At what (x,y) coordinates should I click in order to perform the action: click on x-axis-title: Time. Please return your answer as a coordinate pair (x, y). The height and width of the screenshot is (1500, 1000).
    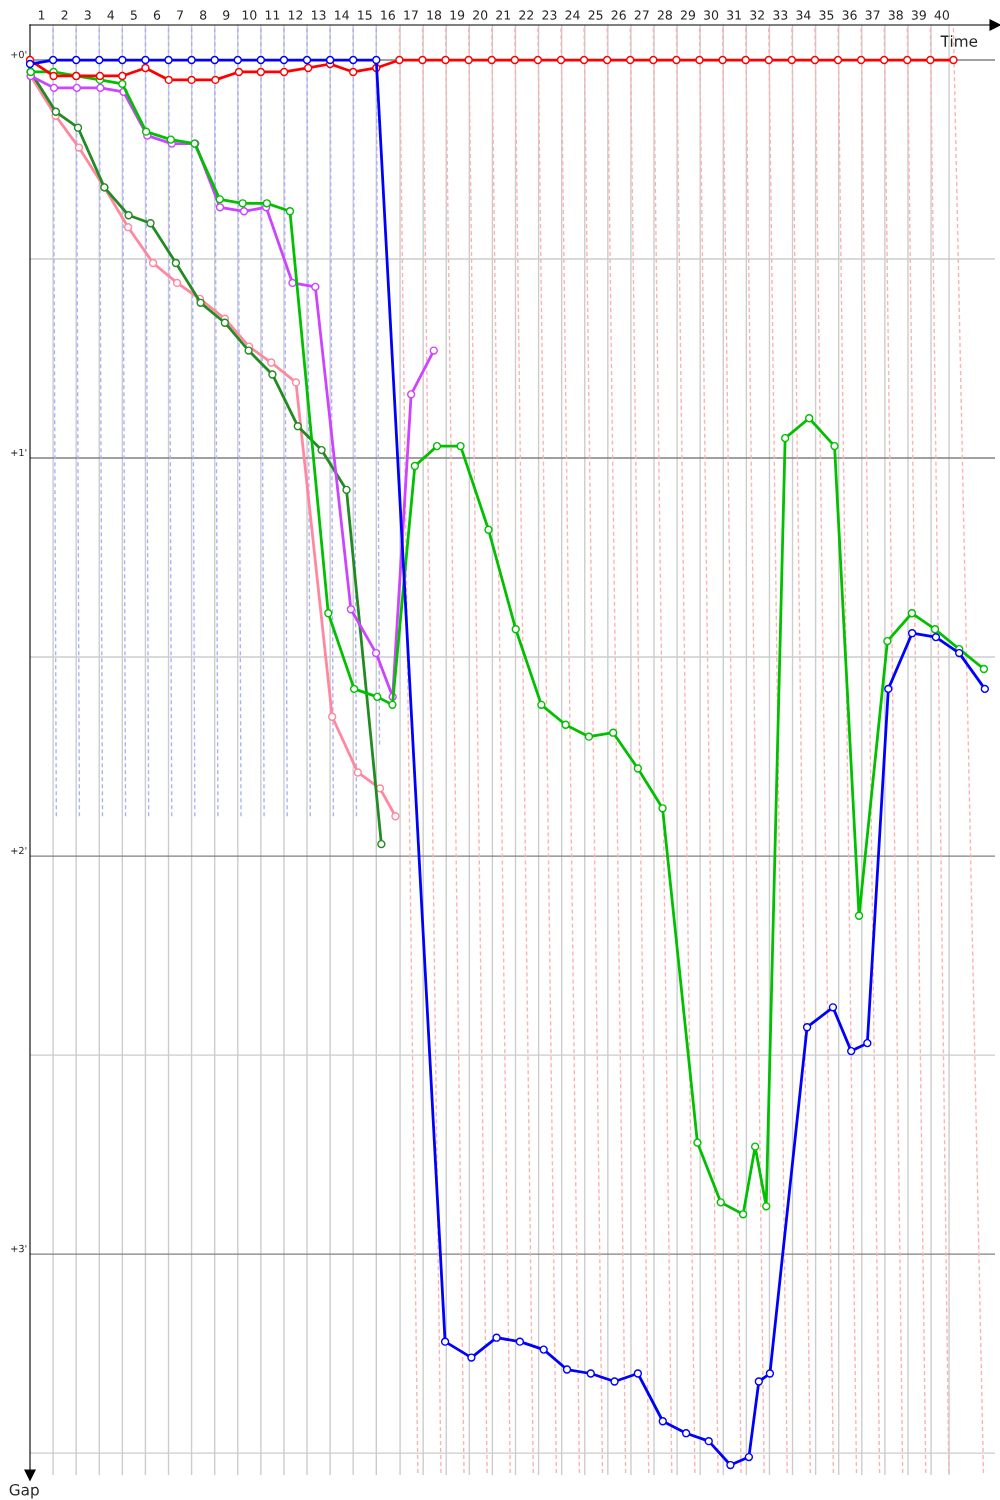
    Looking at the image, I should click on (959, 41).